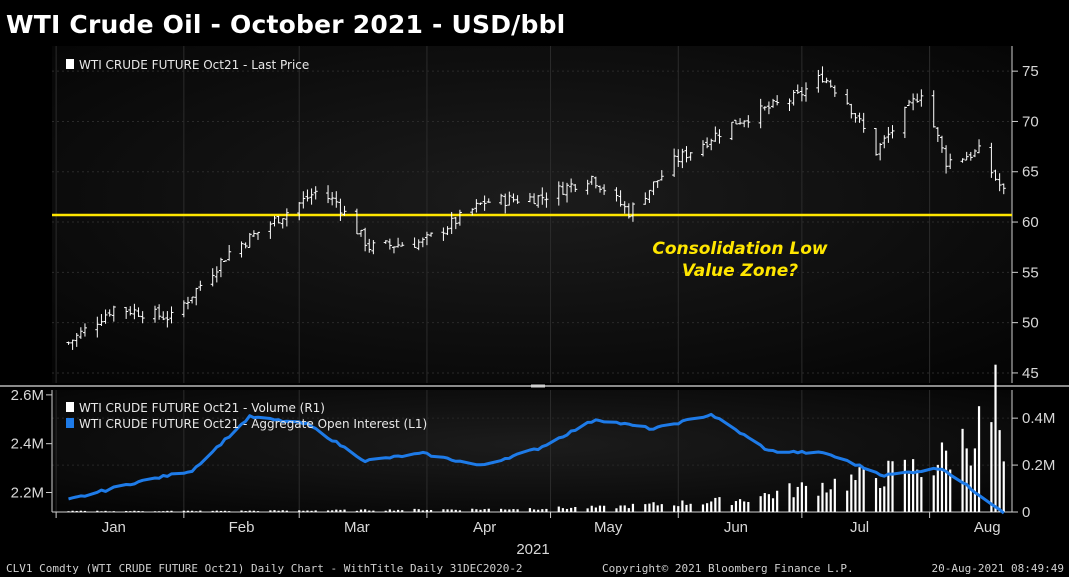 This screenshot has width=1069, height=577. What do you see at coordinates (1025, 222) in the screenshot?
I see `price-axis-labels: 45 50 55 60 65 70 75` at bounding box center [1025, 222].